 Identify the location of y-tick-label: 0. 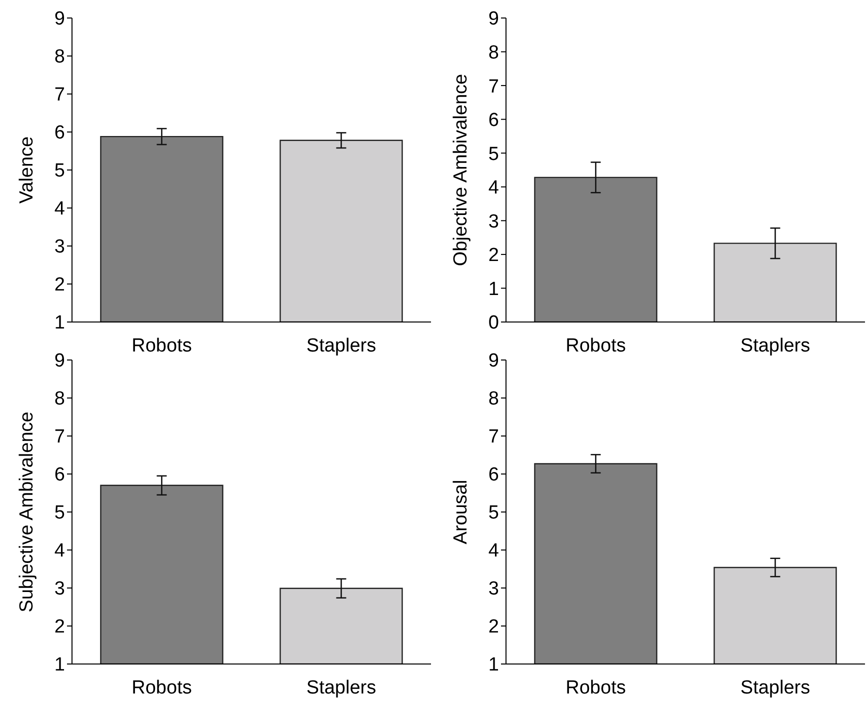
(493, 323).